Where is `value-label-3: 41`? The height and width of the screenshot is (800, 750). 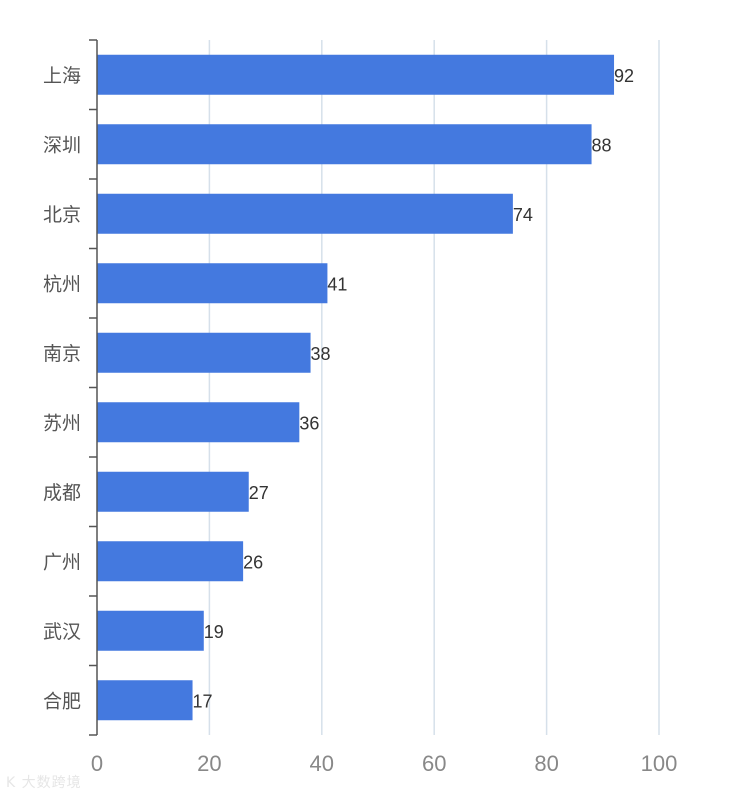 value-label-3: 41 is located at coordinates (337, 284).